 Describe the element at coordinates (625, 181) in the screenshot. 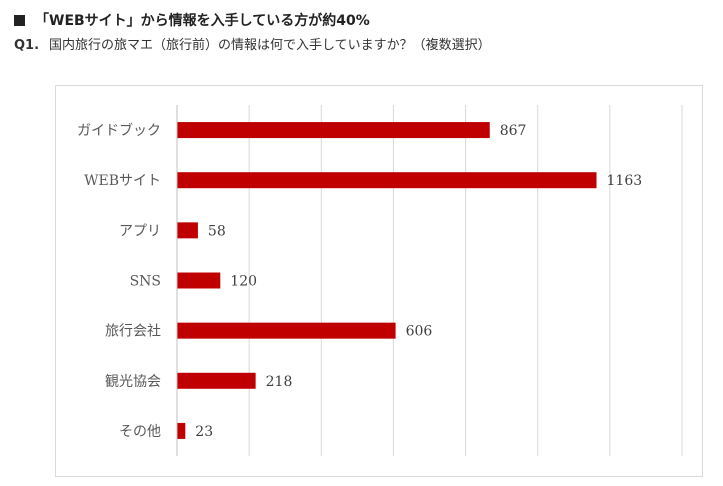

I see `data-label: 1163` at that location.